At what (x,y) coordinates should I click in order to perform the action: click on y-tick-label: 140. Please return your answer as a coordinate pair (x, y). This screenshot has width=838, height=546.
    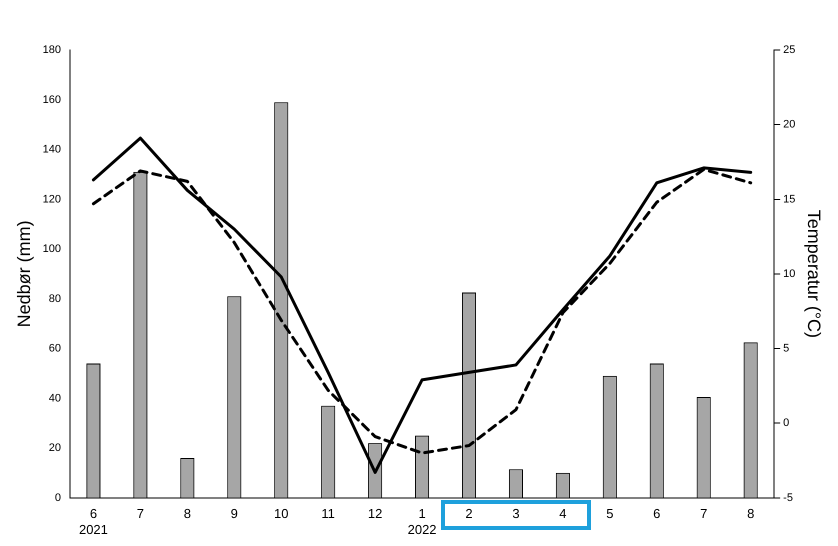
    Looking at the image, I should click on (51, 150).